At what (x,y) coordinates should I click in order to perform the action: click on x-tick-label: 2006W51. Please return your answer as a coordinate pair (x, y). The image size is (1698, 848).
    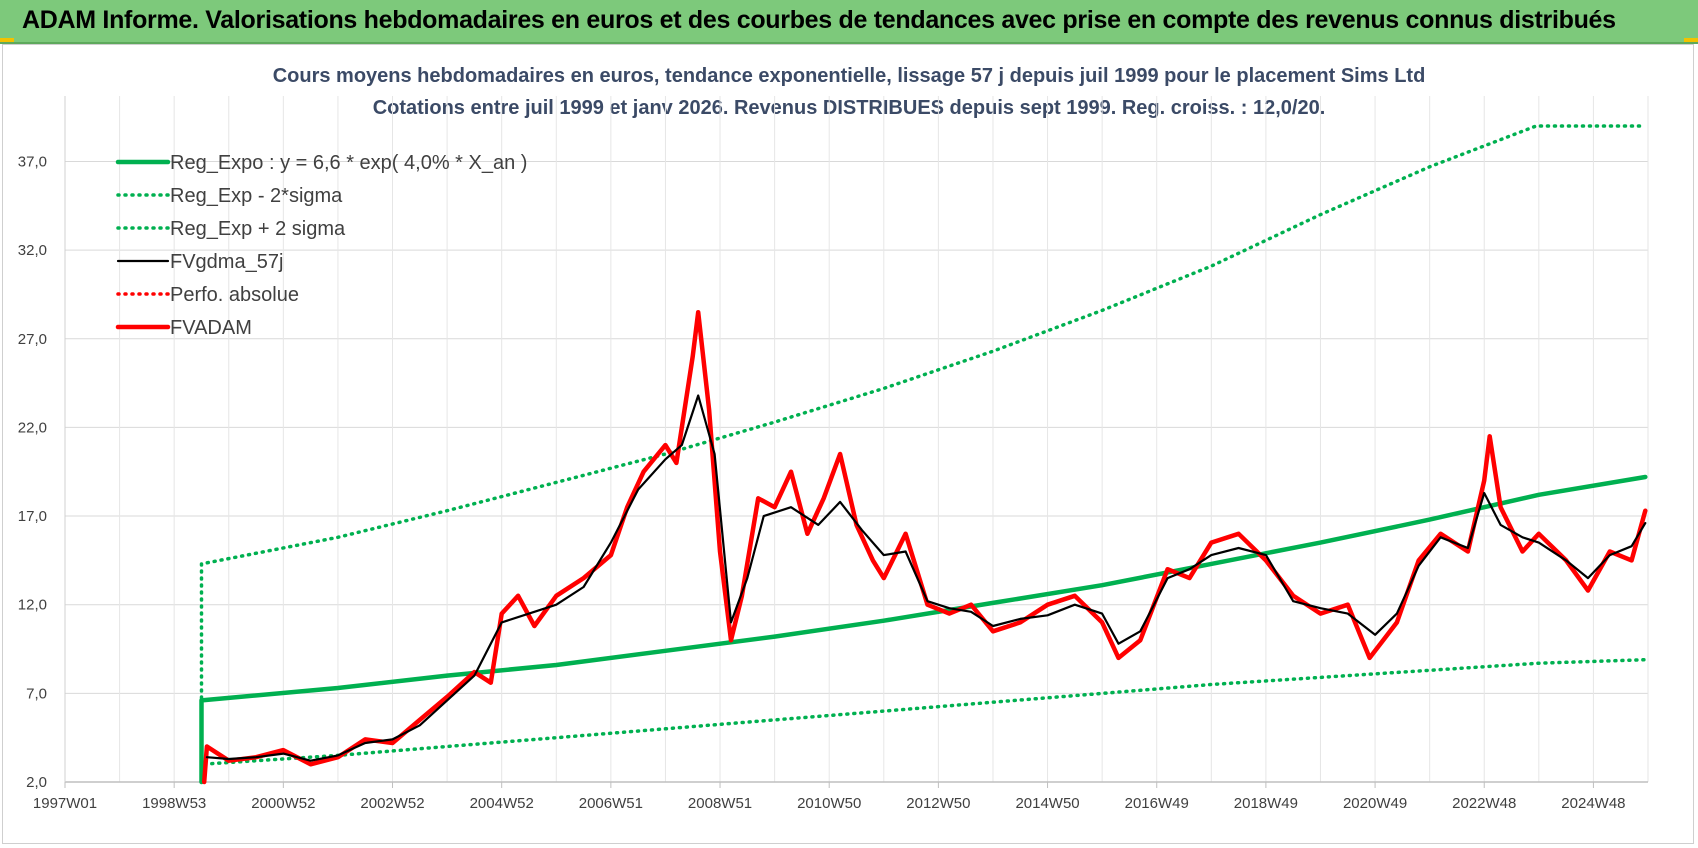
    Looking at the image, I should click on (611, 803).